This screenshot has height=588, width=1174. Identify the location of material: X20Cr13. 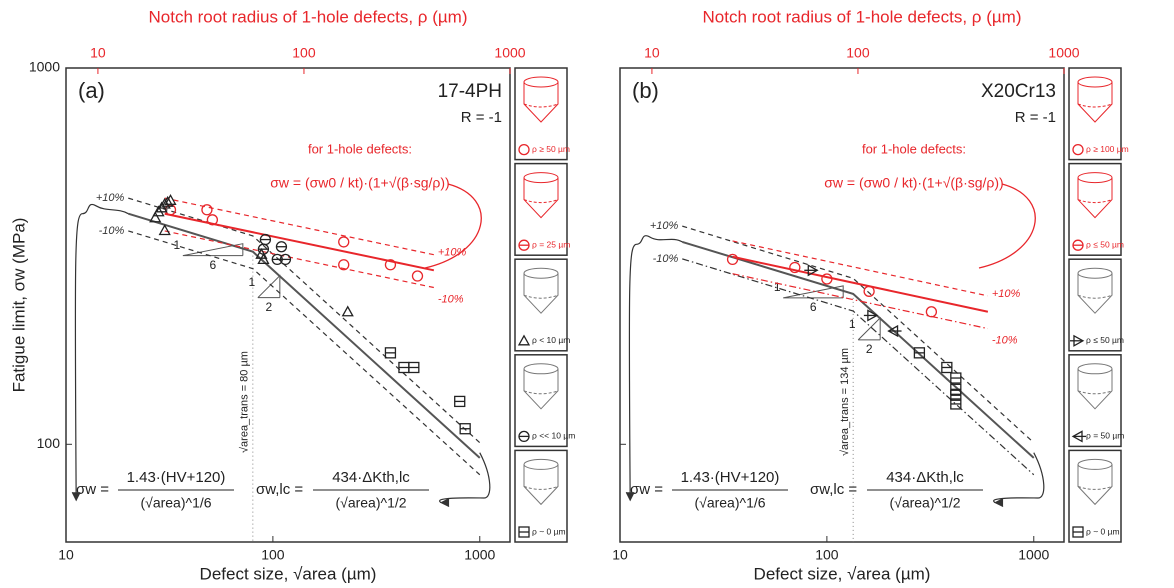
(1018, 91).